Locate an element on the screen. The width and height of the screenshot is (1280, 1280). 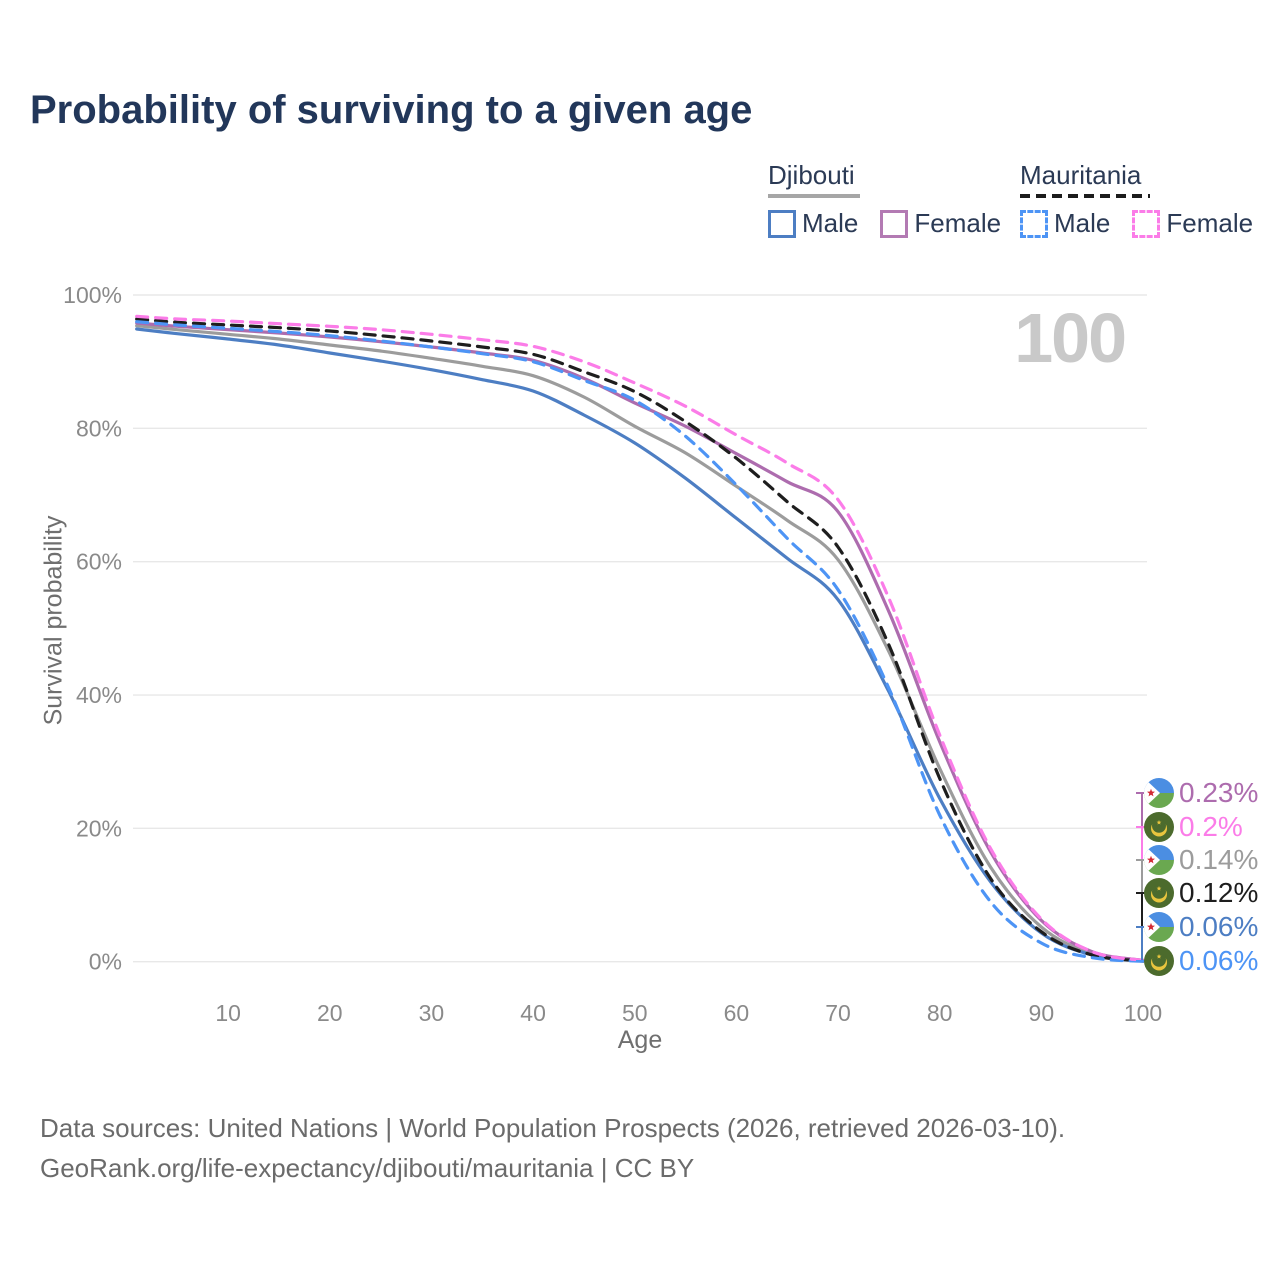
end-label-mauritania-total: 0.12% is located at coordinates (1201, 893).